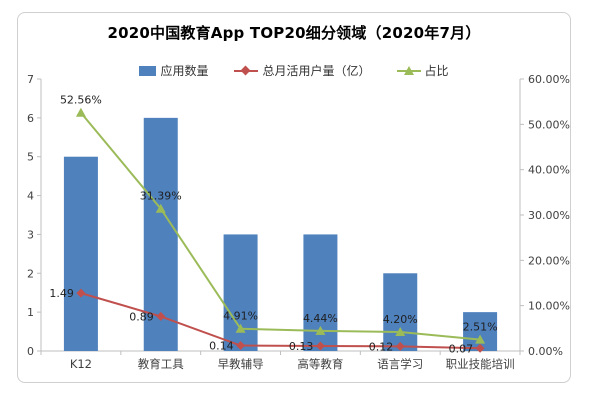 This screenshot has height=404, width=600. What do you see at coordinates (545, 351) in the screenshot?
I see `right-axis-tick-label: 0.00%` at bounding box center [545, 351].